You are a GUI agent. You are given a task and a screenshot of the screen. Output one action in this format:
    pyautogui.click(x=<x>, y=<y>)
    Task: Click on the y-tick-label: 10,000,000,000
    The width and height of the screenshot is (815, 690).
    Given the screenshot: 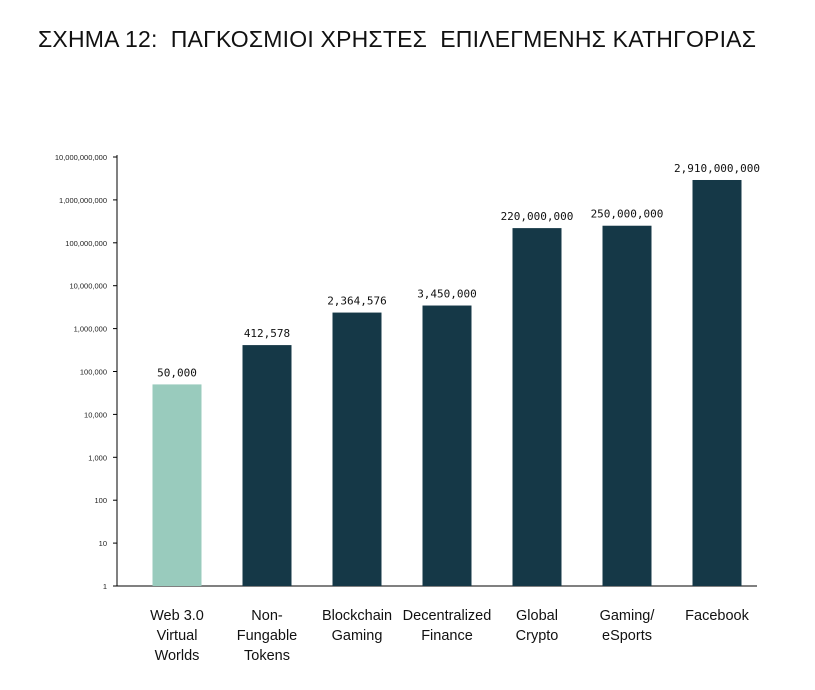 What is the action you would take?
    pyautogui.click(x=81, y=157)
    